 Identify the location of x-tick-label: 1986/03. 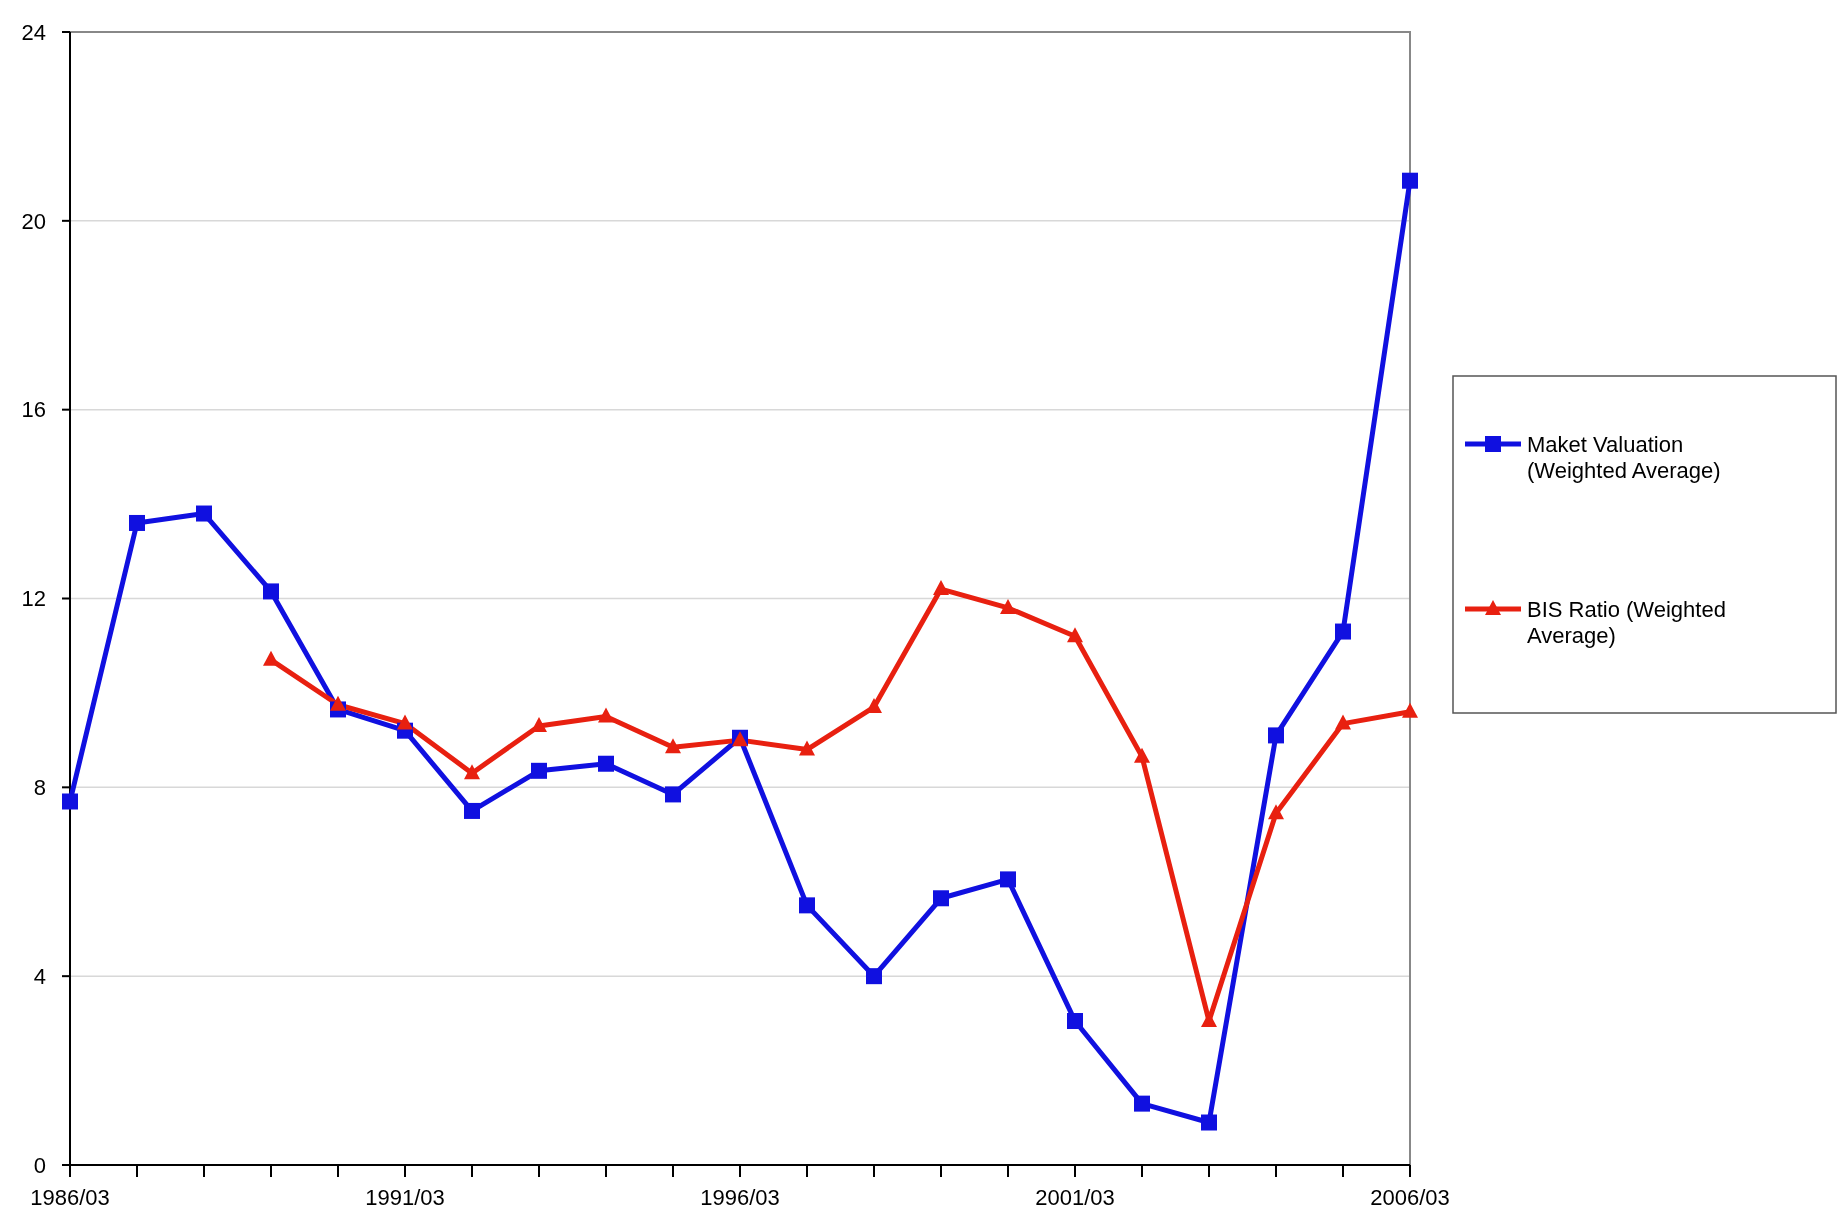
(70, 1197).